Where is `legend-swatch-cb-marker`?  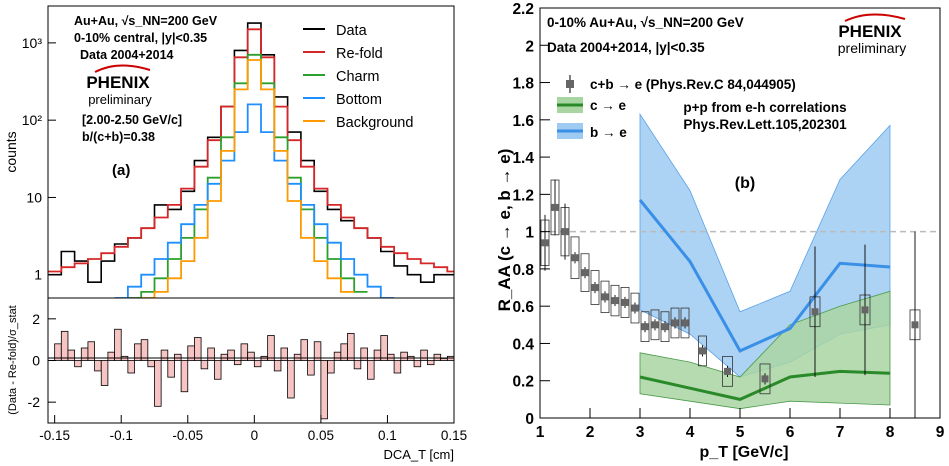 legend-swatch-cb-marker is located at coordinates (570, 84).